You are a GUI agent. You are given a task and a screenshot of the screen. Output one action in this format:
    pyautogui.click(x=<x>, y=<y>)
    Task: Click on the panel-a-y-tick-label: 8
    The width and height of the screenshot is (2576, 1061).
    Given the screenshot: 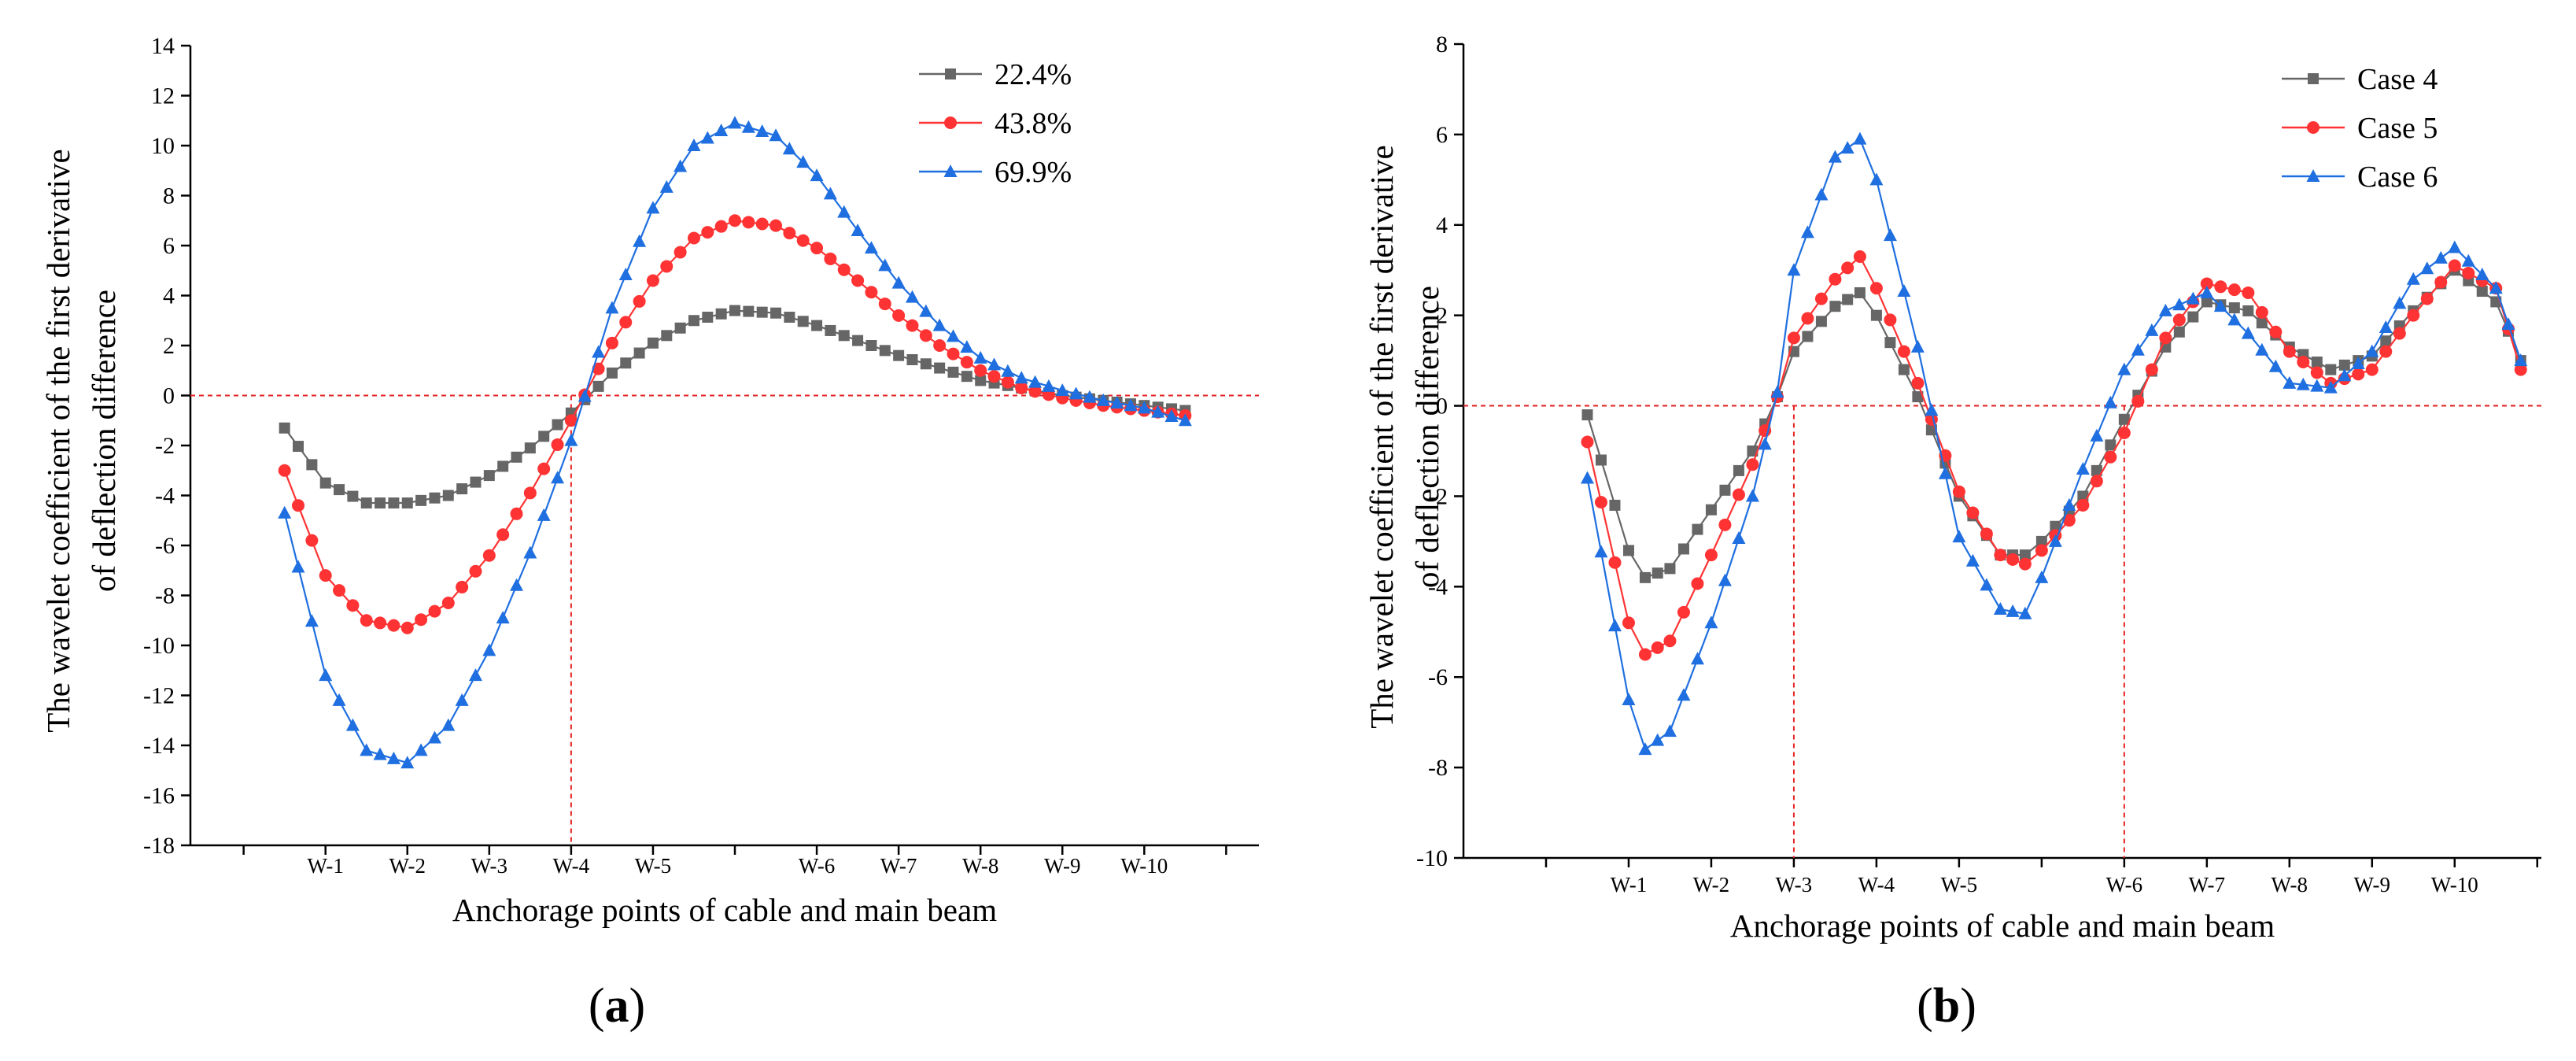 What is the action you would take?
    pyautogui.click(x=169, y=196)
    